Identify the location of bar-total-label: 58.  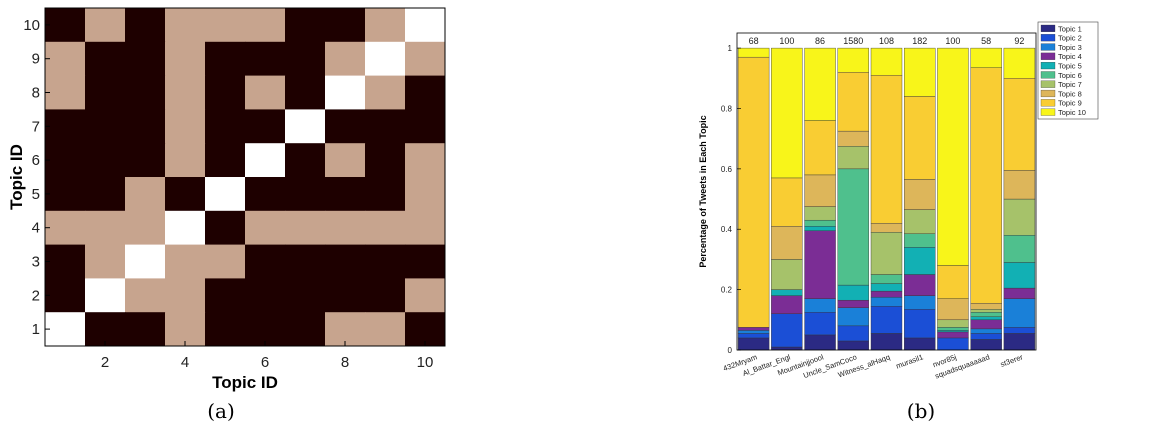
(986, 41).